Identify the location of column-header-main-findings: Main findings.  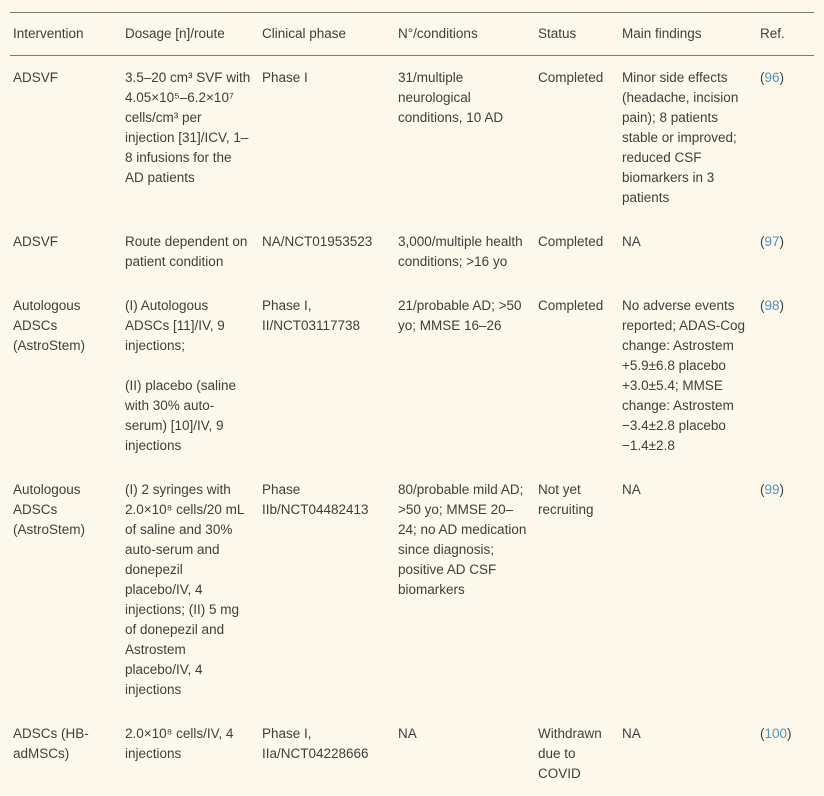
(688, 34).